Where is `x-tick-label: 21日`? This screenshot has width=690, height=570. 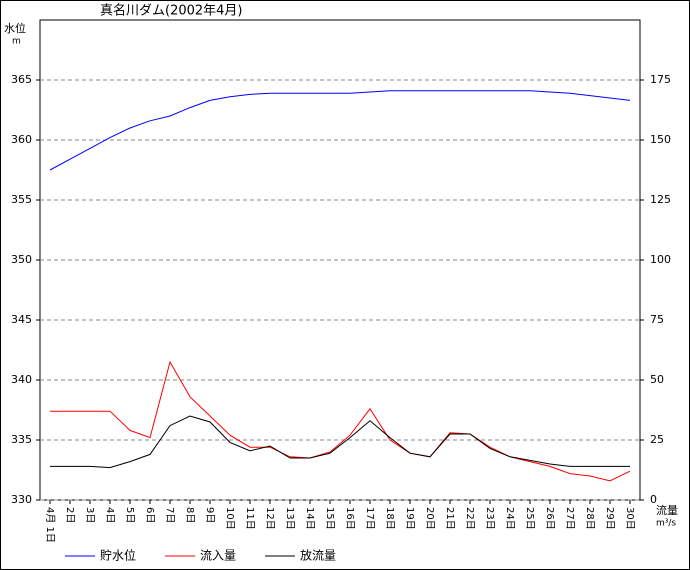 x-tick-label: 21日 is located at coordinates (449, 518).